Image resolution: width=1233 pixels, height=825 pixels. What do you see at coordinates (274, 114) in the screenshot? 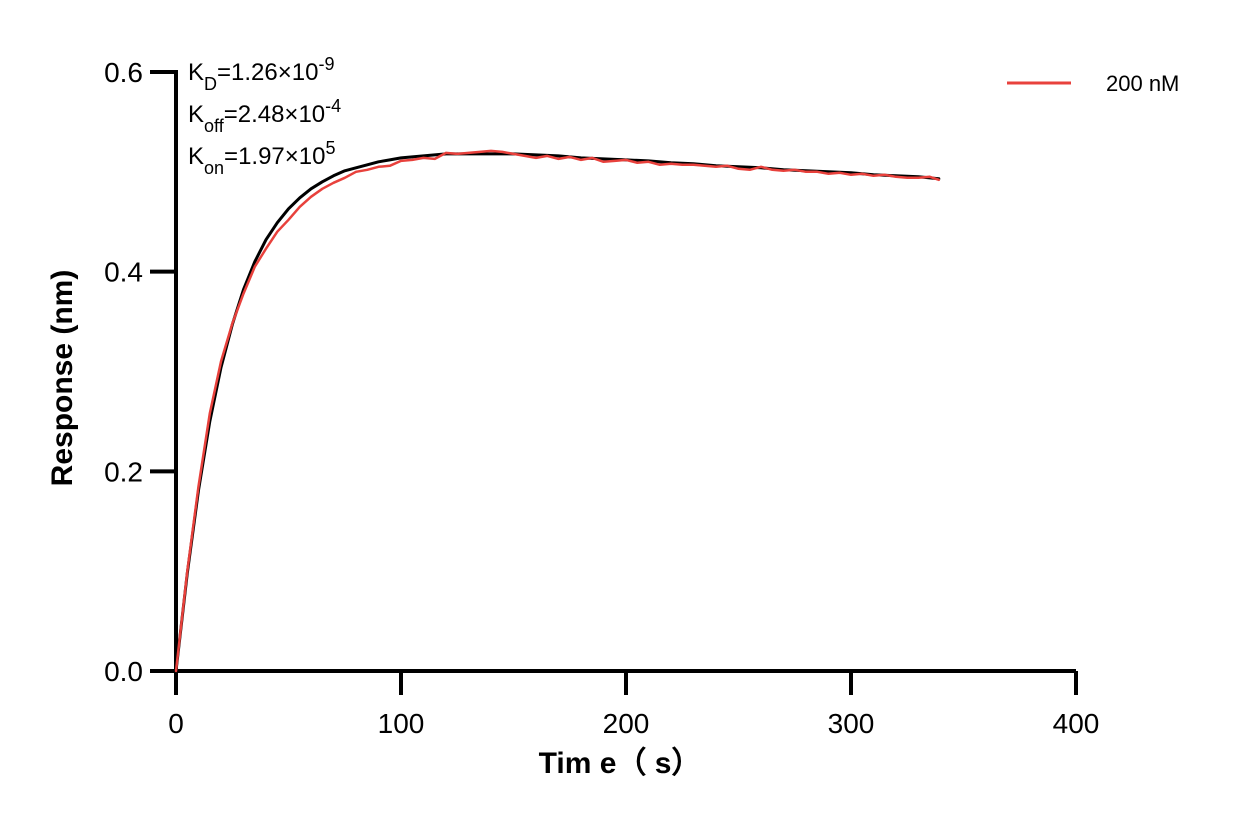
I see `constant-value: =2.48×10` at bounding box center [274, 114].